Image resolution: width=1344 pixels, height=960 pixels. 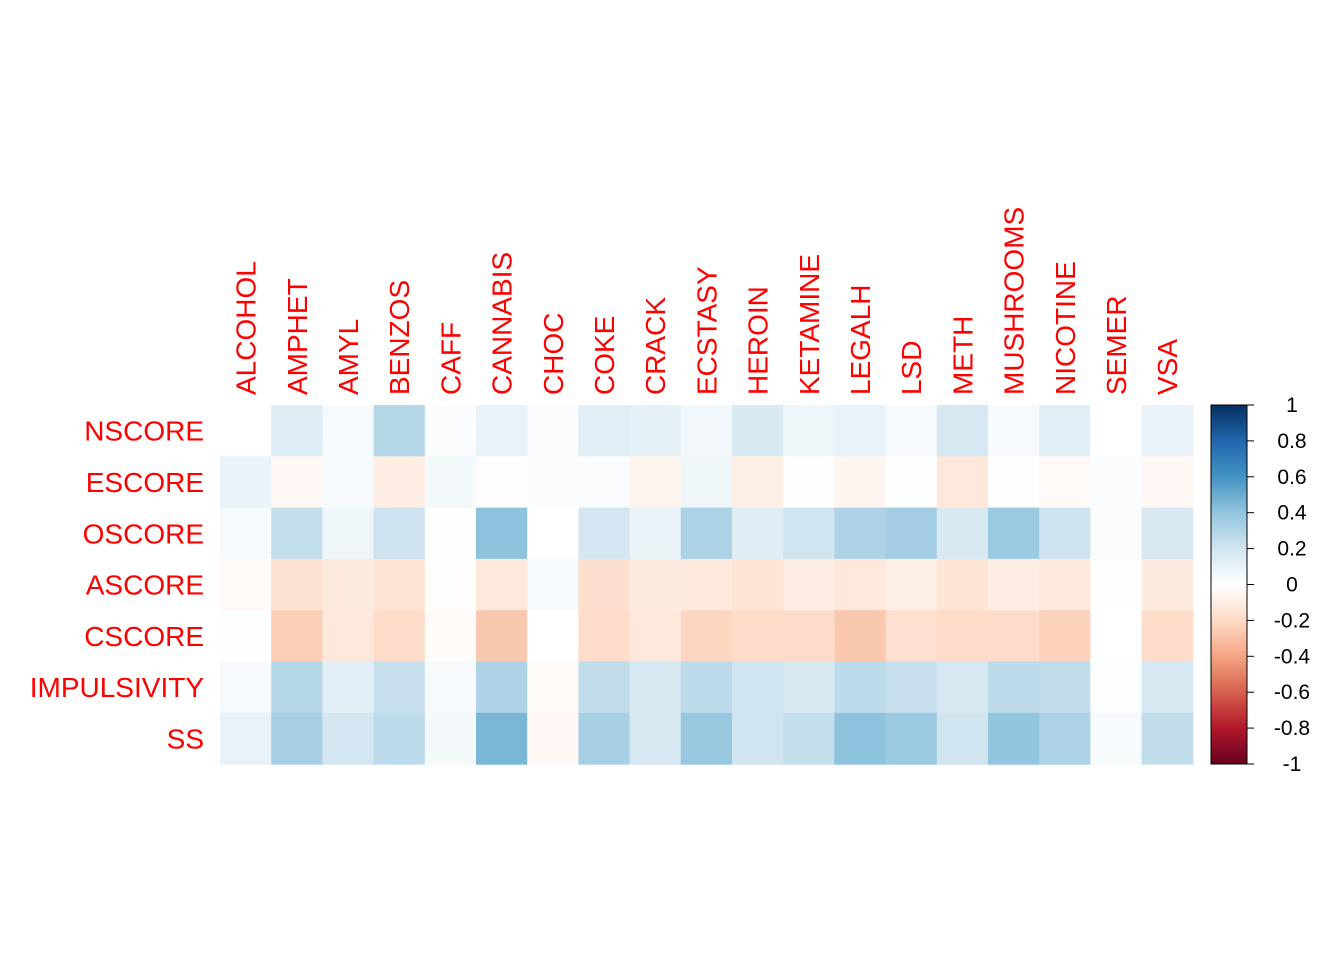 What do you see at coordinates (962, 355) in the screenshot?
I see `column-label: METH` at bounding box center [962, 355].